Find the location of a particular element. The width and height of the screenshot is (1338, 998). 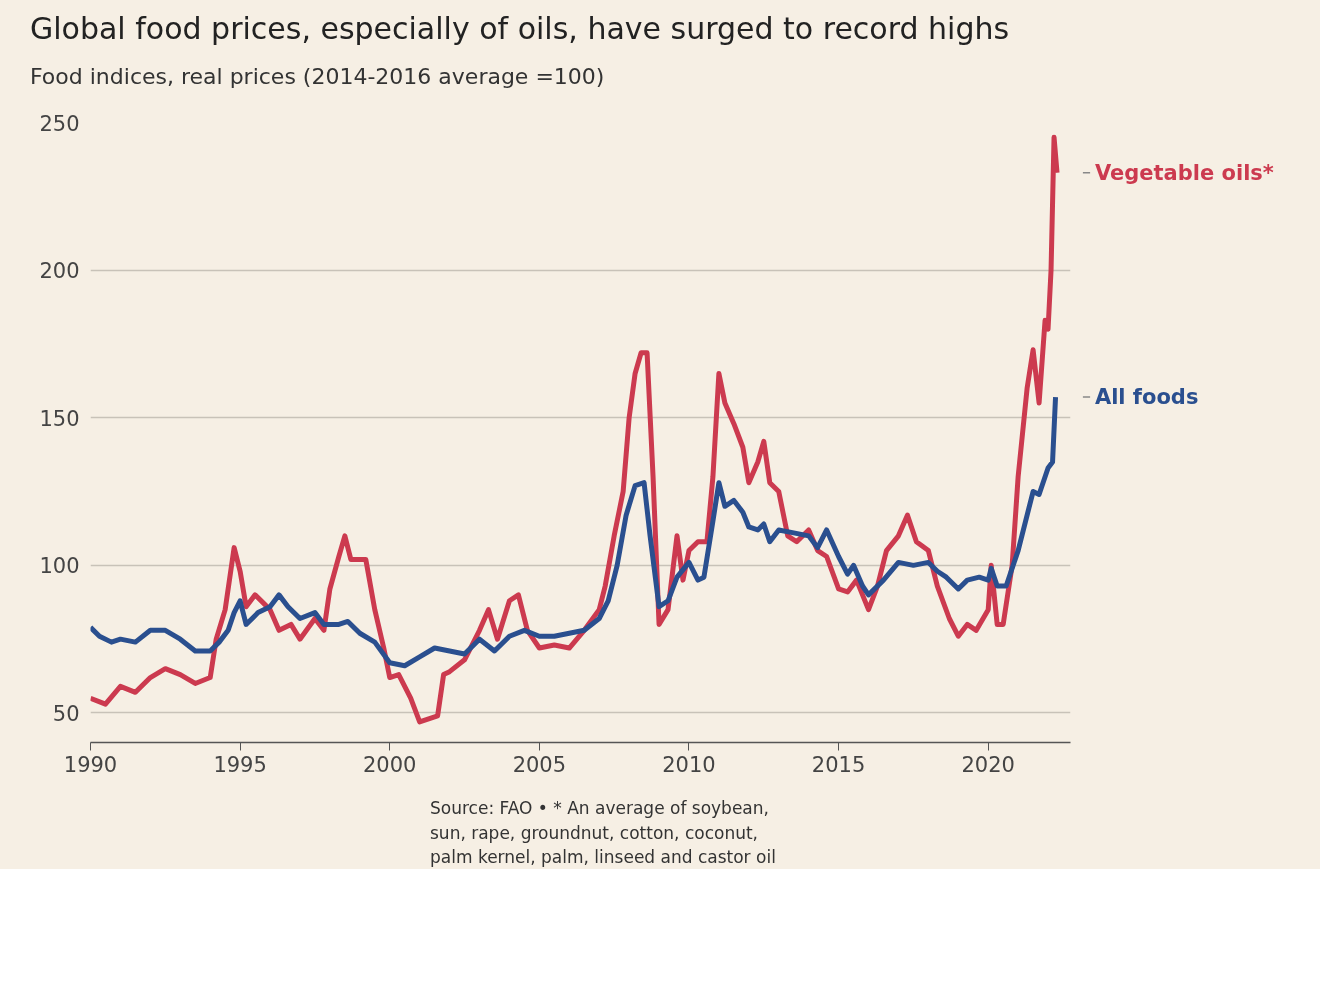

x-tick-label: 2000 is located at coordinates (390, 764).